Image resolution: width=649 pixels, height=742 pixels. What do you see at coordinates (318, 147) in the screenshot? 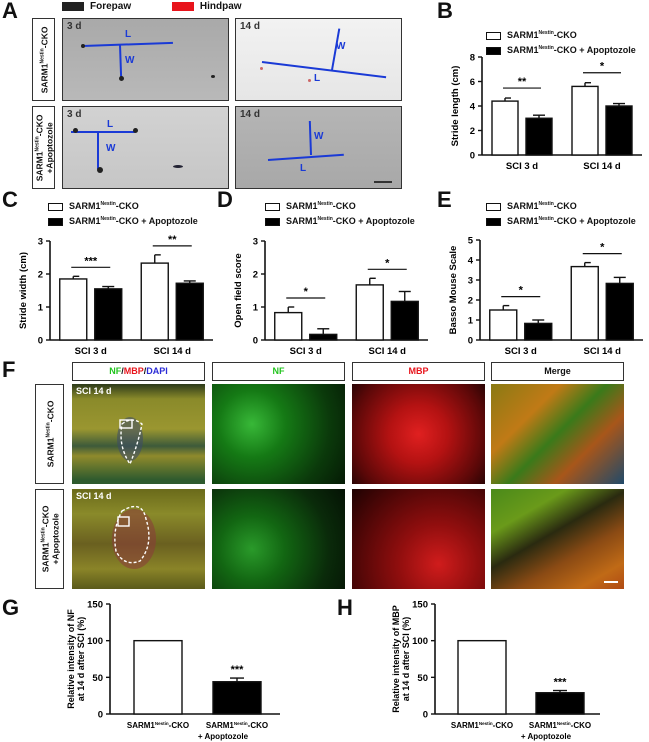
I see `footprint-photo-treated-14d: 14 d L W` at bounding box center [318, 147].